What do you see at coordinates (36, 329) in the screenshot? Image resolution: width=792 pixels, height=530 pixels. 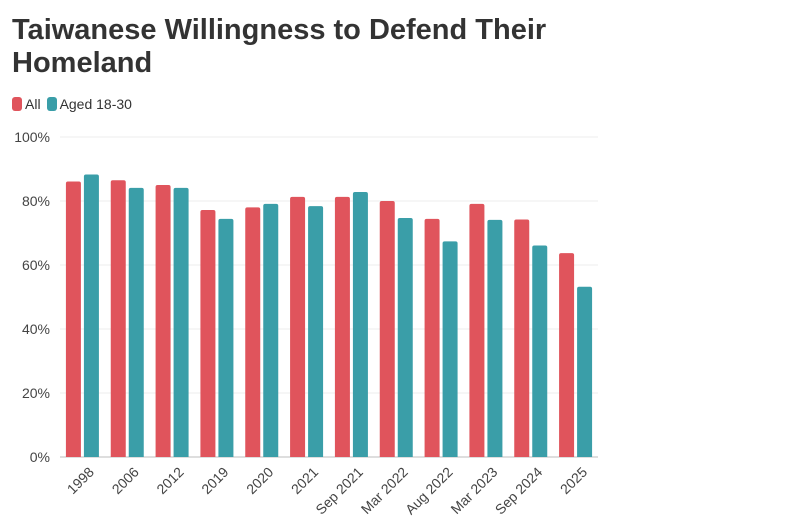 I see `y-tick-label: 40%` at bounding box center [36, 329].